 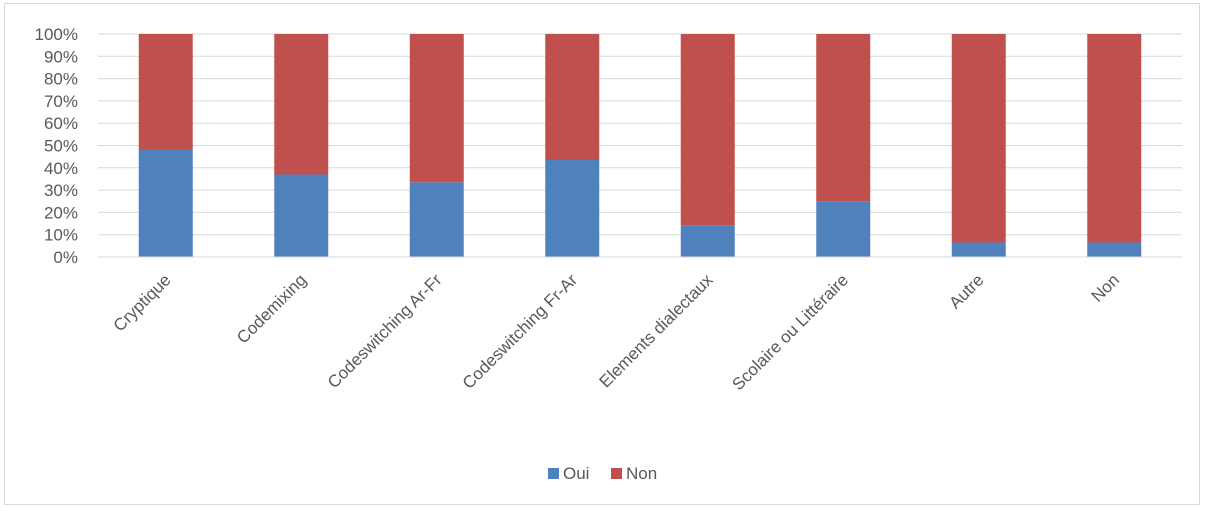 What do you see at coordinates (142, 302) in the screenshot?
I see `x-tick-label: Cryptique` at bounding box center [142, 302].